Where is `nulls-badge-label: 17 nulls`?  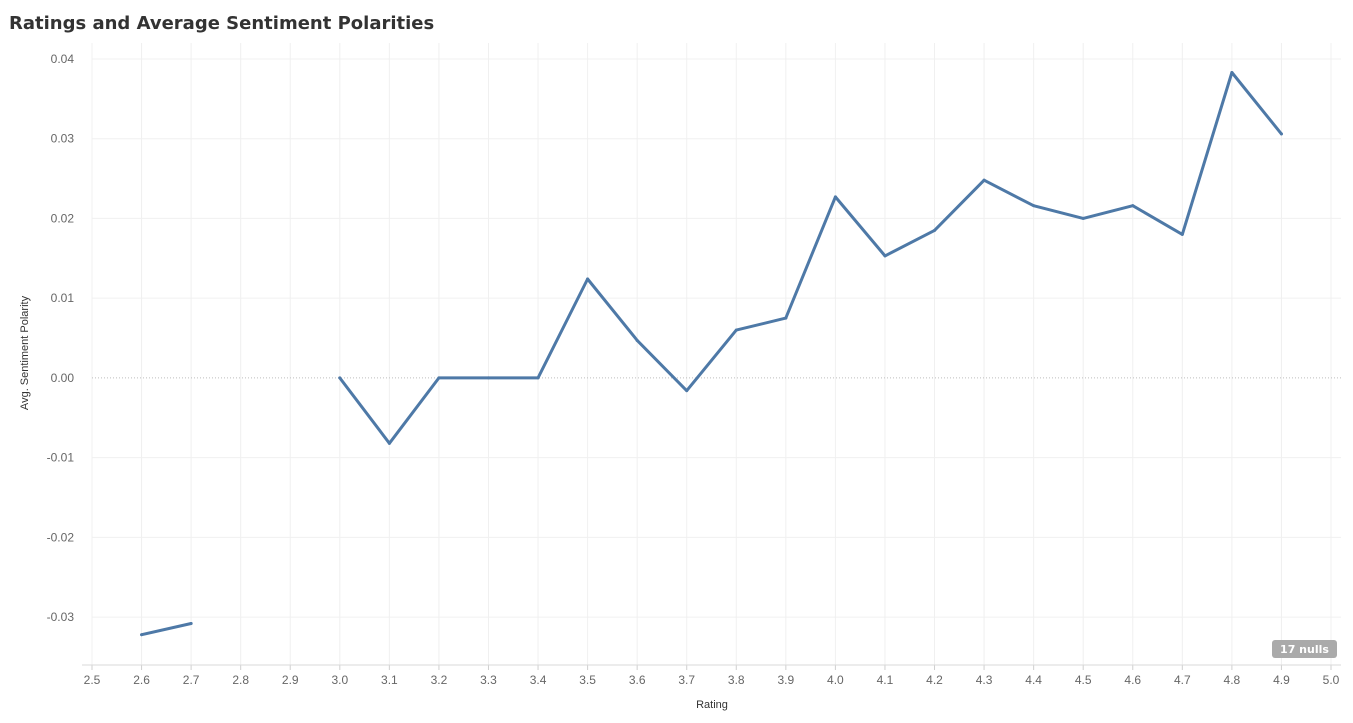 nulls-badge-label: 17 nulls is located at coordinates (1304, 649).